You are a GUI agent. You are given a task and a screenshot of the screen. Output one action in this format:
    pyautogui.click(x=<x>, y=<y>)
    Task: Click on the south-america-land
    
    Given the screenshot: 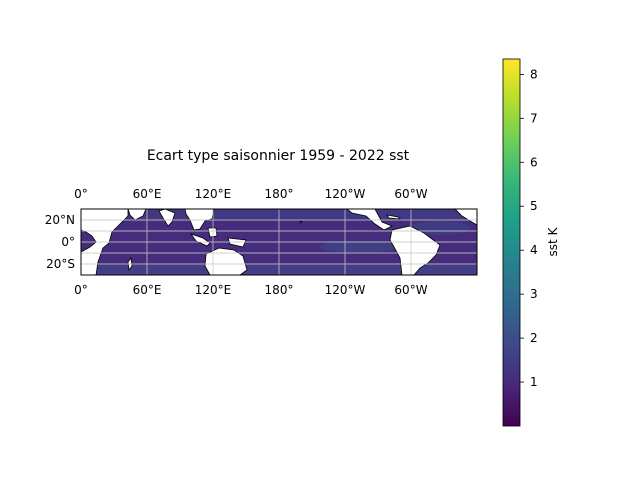 What is the action you would take?
    pyautogui.click(x=415, y=250)
    